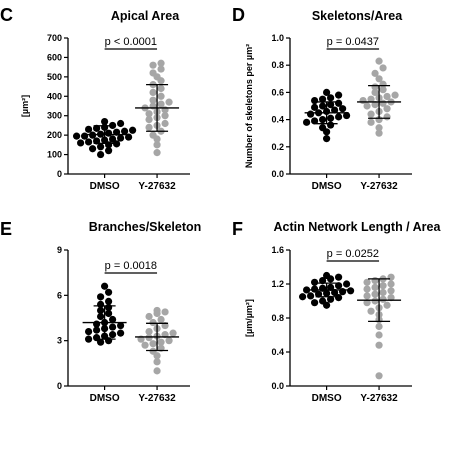  I want to click on y-tick-label: 3, so click(59, 341).